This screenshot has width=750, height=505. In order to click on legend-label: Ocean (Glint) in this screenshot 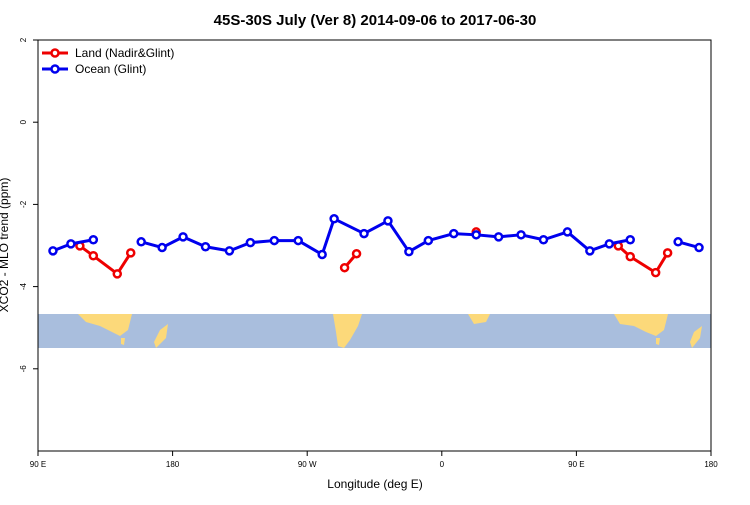, I will do `click(110, 69)`.